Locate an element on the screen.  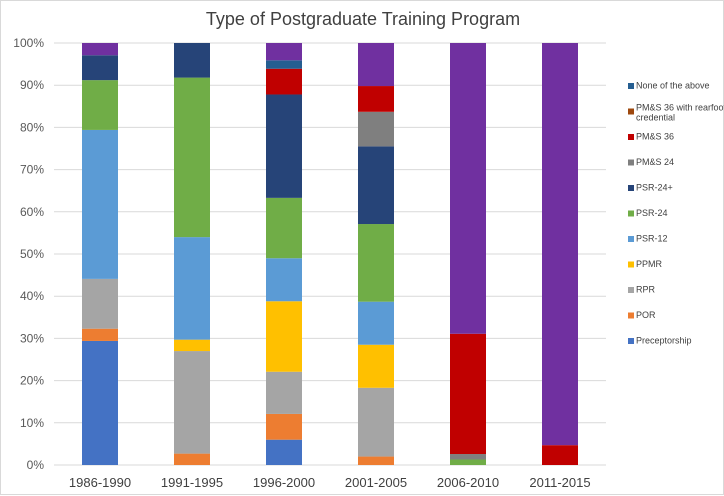
y-tick-label: 20% is located at coordinates (32, 381).